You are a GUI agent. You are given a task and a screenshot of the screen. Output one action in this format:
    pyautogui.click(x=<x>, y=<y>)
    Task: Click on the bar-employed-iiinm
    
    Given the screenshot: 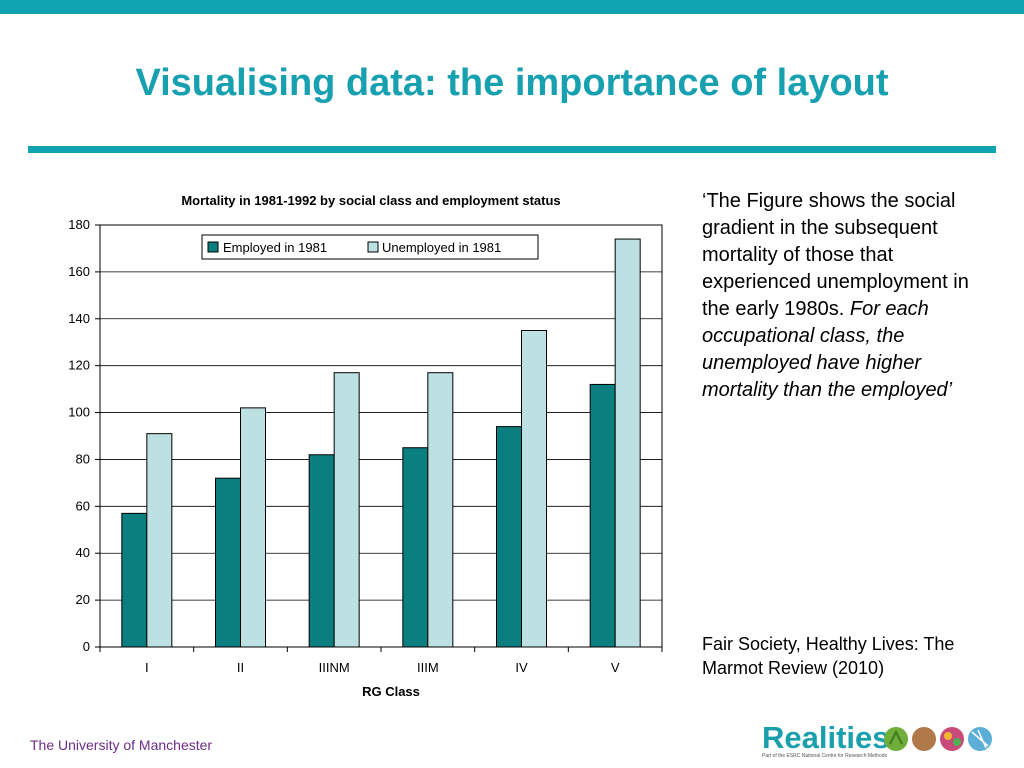 What is the action you would take?
    pyautogui.click(x=321, y=551)
    